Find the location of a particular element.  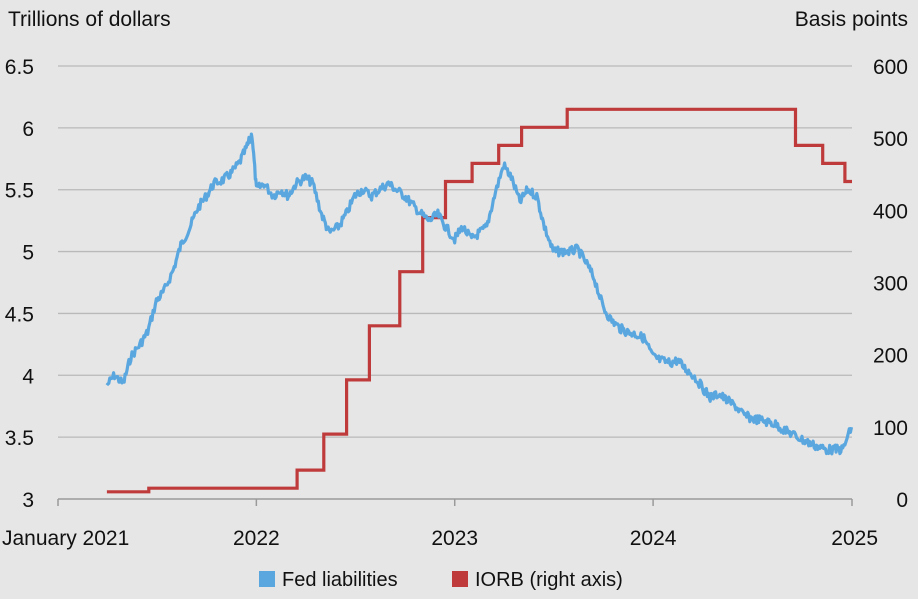

legend-swatch-fed-liabilities is located at coordinates (267, 579).